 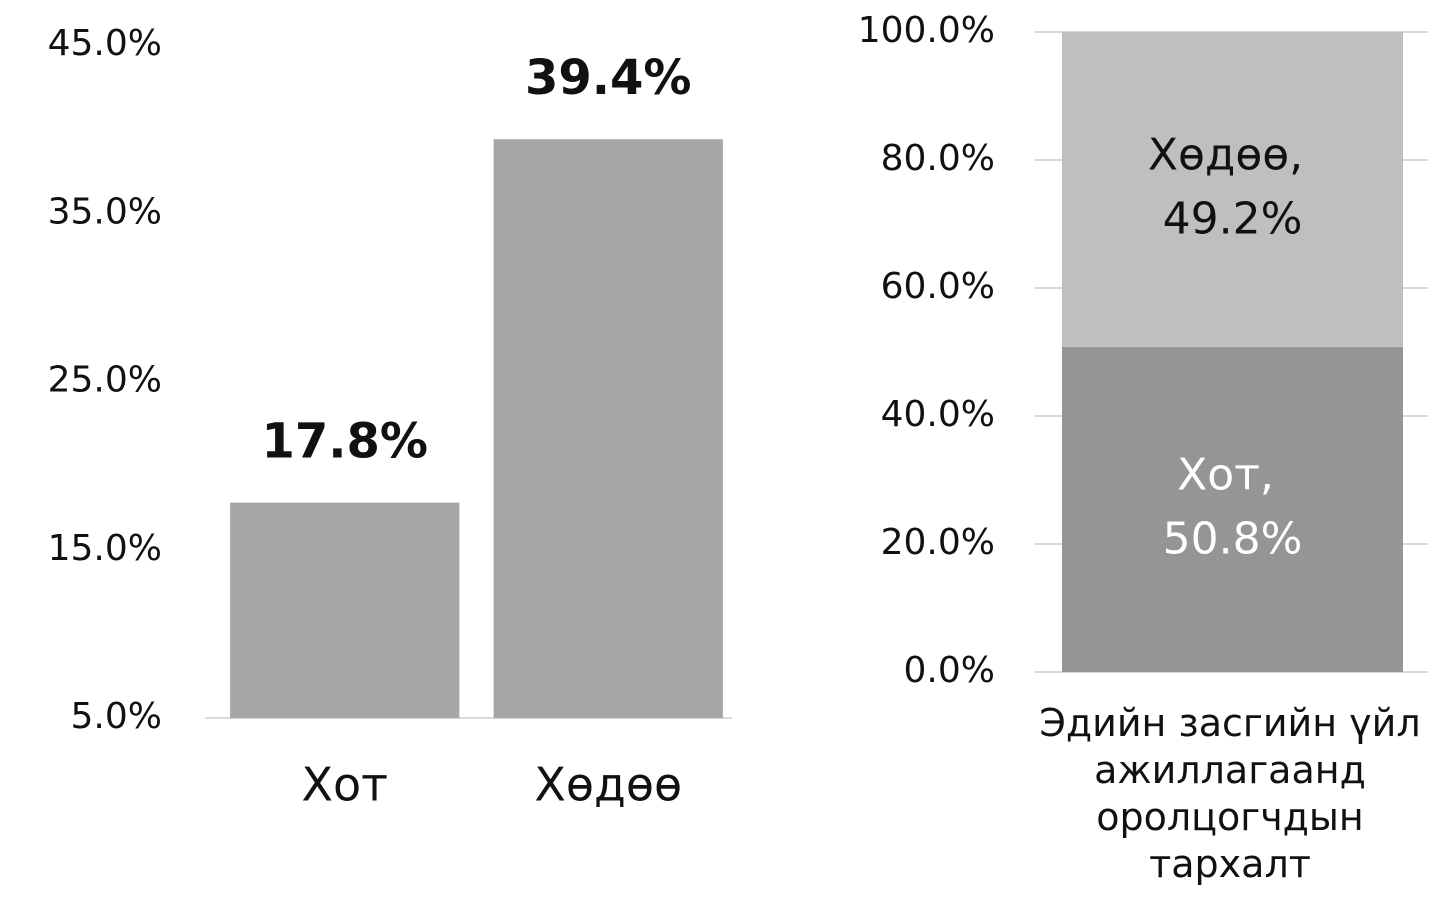 I want to click on y-tick-label: 20.0%, so click(x=938, y=542).